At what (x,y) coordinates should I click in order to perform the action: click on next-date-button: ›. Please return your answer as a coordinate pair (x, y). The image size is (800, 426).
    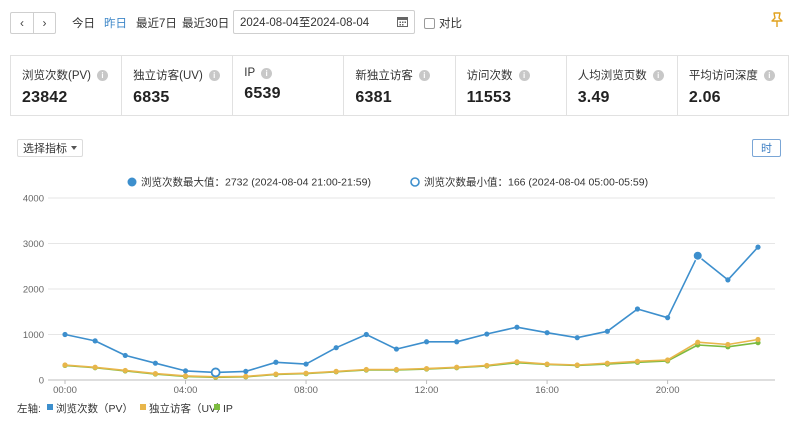
    Looking at the image, I should click on (44, 23).